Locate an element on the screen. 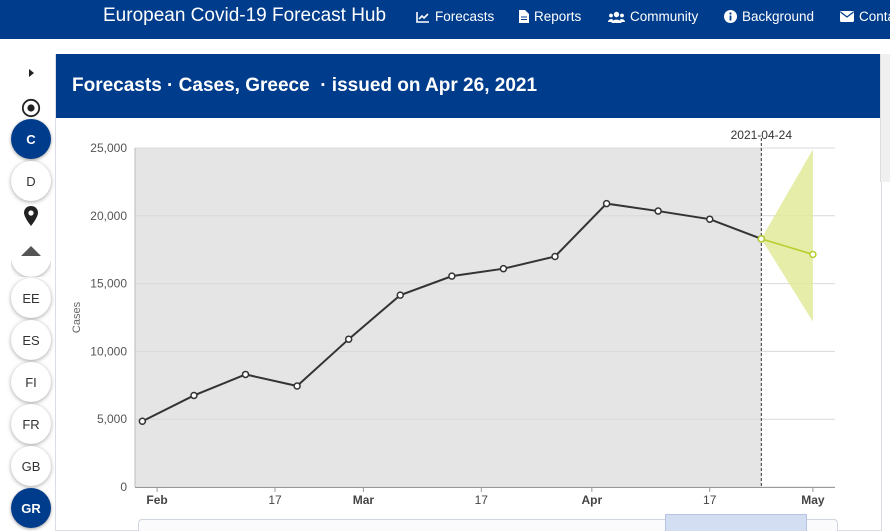 The width and height of the screenshot is (890, 531). forecast-interval-band is located at coordinates (787, 235).